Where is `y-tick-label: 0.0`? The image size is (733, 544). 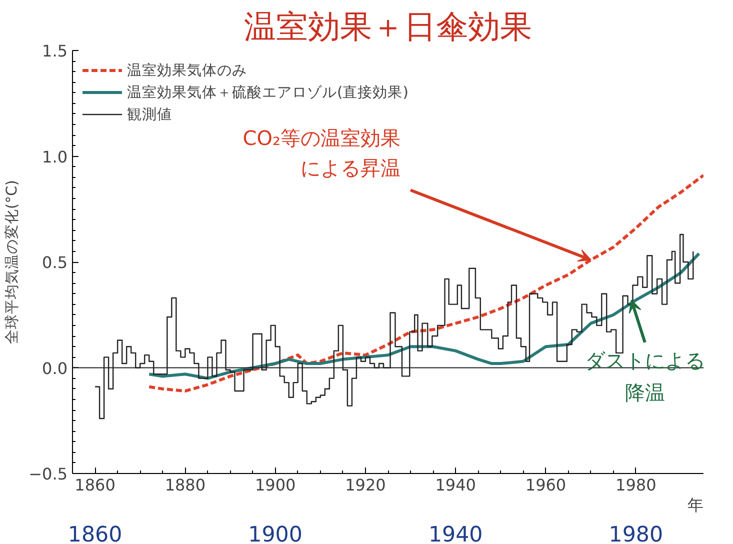 y-tick-label: 0.0 is located at coordinates (55, 368).